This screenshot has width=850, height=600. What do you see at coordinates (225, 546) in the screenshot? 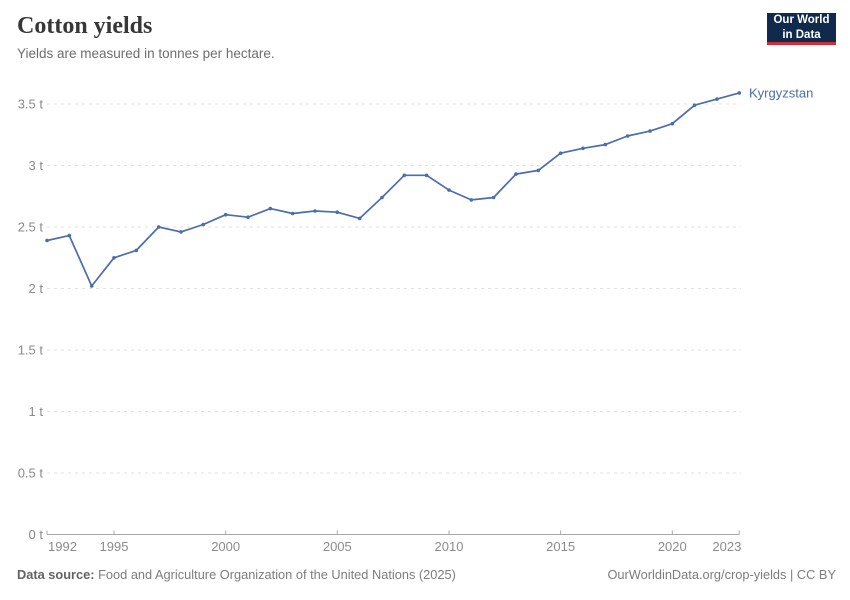
I see `x-axis-tick-label: 2000` at bounding box center [225, 546].